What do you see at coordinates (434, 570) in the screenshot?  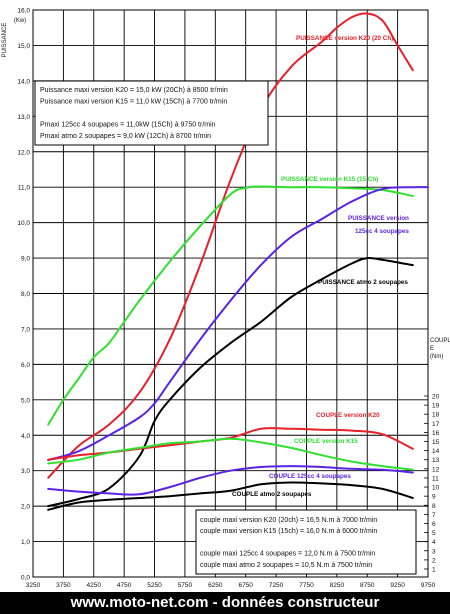 I see `right-tick-label: 1` at bounding box center [434, 570].